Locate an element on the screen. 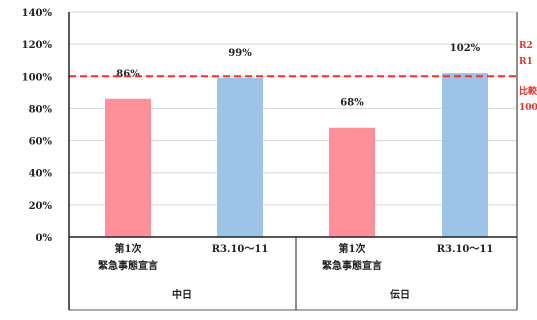 Image resolution: width=537 pixels, height=320 pixels. reference-line-label: R1 is located at coordinates (526, 62).